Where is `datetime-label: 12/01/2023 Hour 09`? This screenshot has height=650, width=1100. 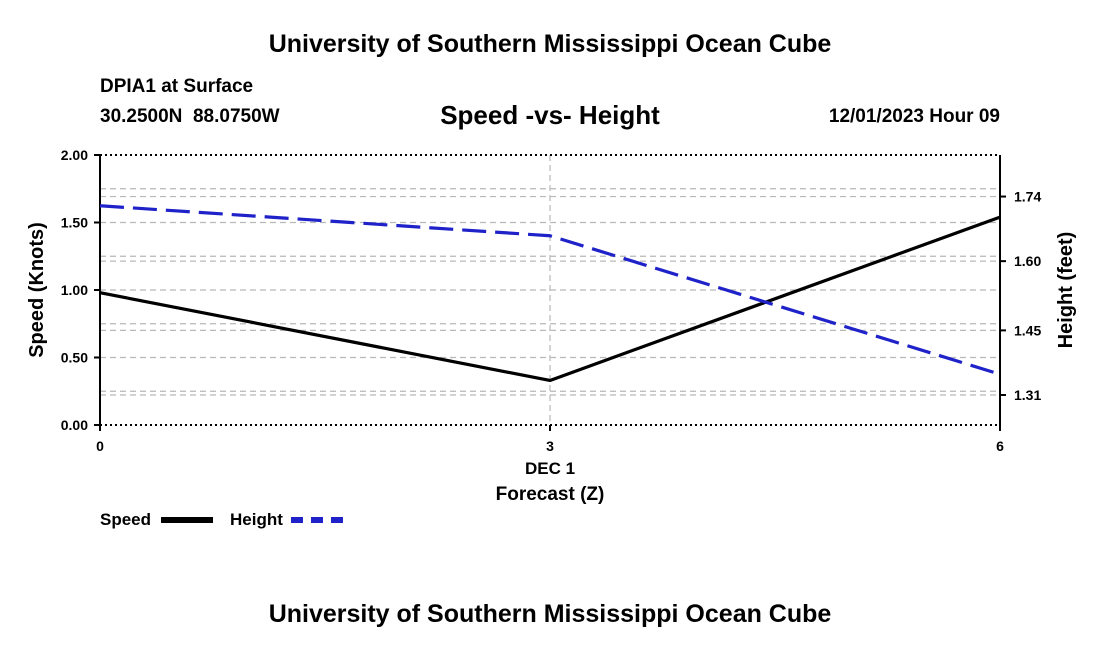
datetime-label: 12/01/2023 Hour 09 is located at coordinates (914, 116).